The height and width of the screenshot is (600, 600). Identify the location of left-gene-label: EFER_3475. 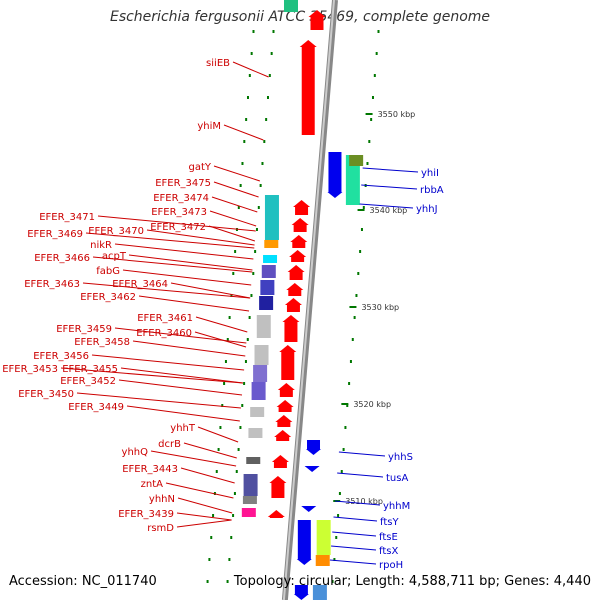
(183, 183).